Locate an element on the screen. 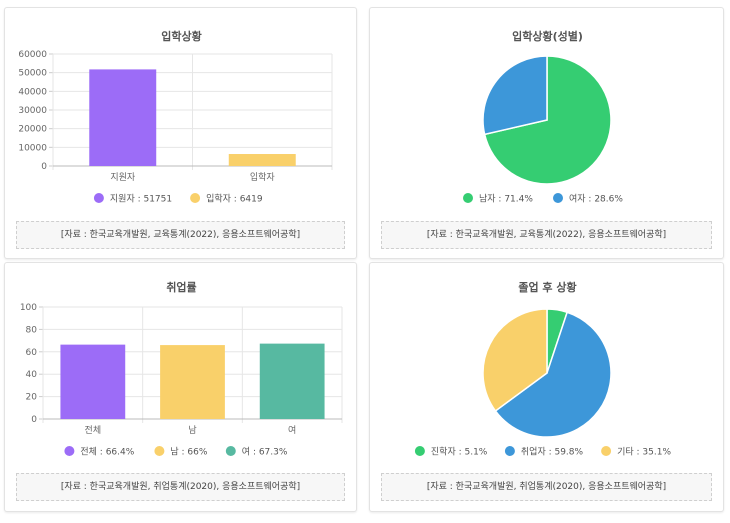 The width and height of the screenshot is (730, 523). x-tick-admission-1: 입학자 is located at coordinates (263, 177).